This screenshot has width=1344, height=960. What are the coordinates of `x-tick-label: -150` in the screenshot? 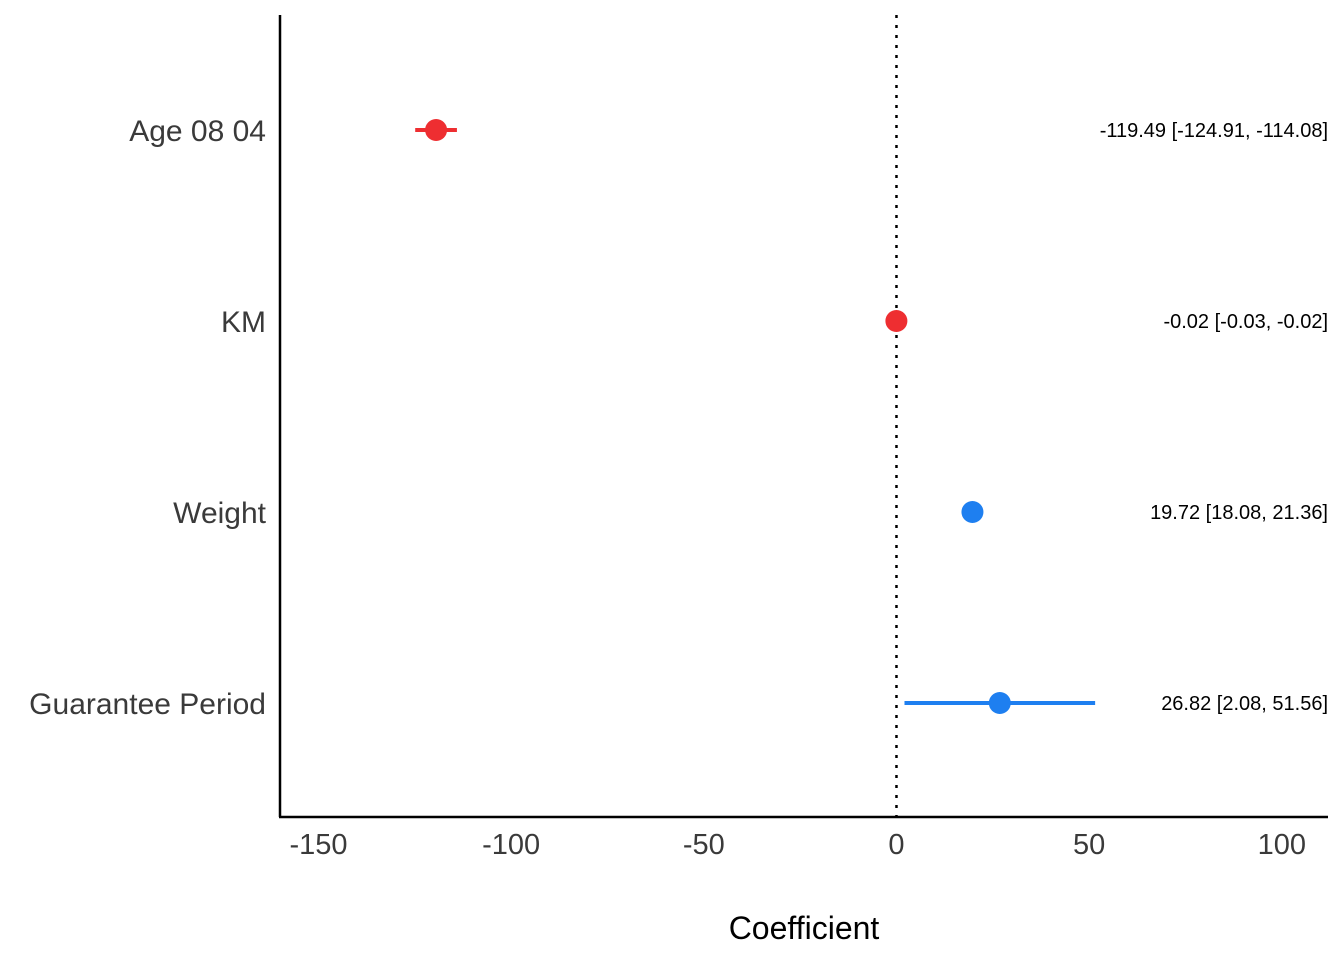 It's located at (319, 845).